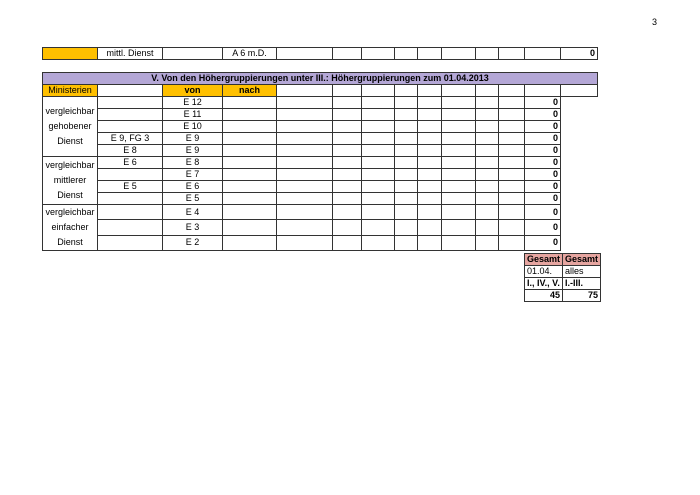 The image size is (700, 495). I want to click on nach-cell: E 7, so click(192, 174).